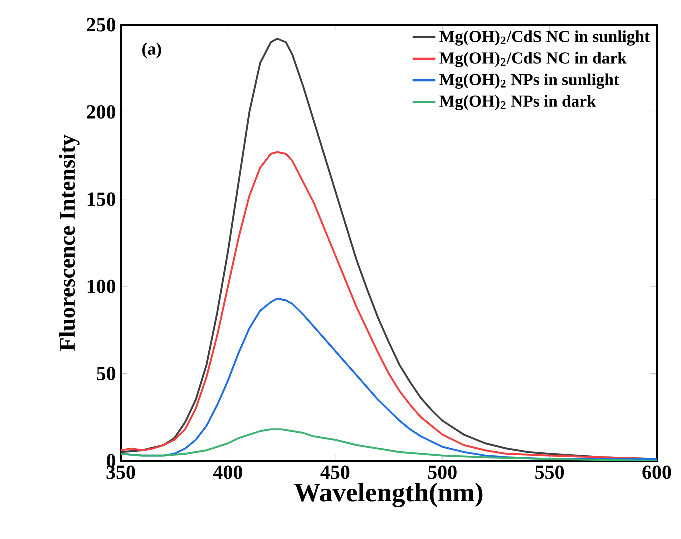  I want to click on y-tick-label: 200, so click(101, 112).